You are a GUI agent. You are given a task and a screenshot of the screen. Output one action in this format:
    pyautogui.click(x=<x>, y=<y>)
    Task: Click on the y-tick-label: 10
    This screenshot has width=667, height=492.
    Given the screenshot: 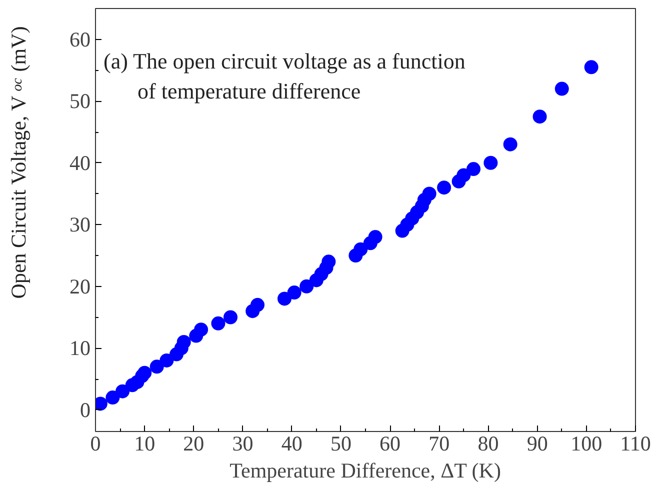 What is the action you would take?
    pyautogui.click(x=80, y=348)
    